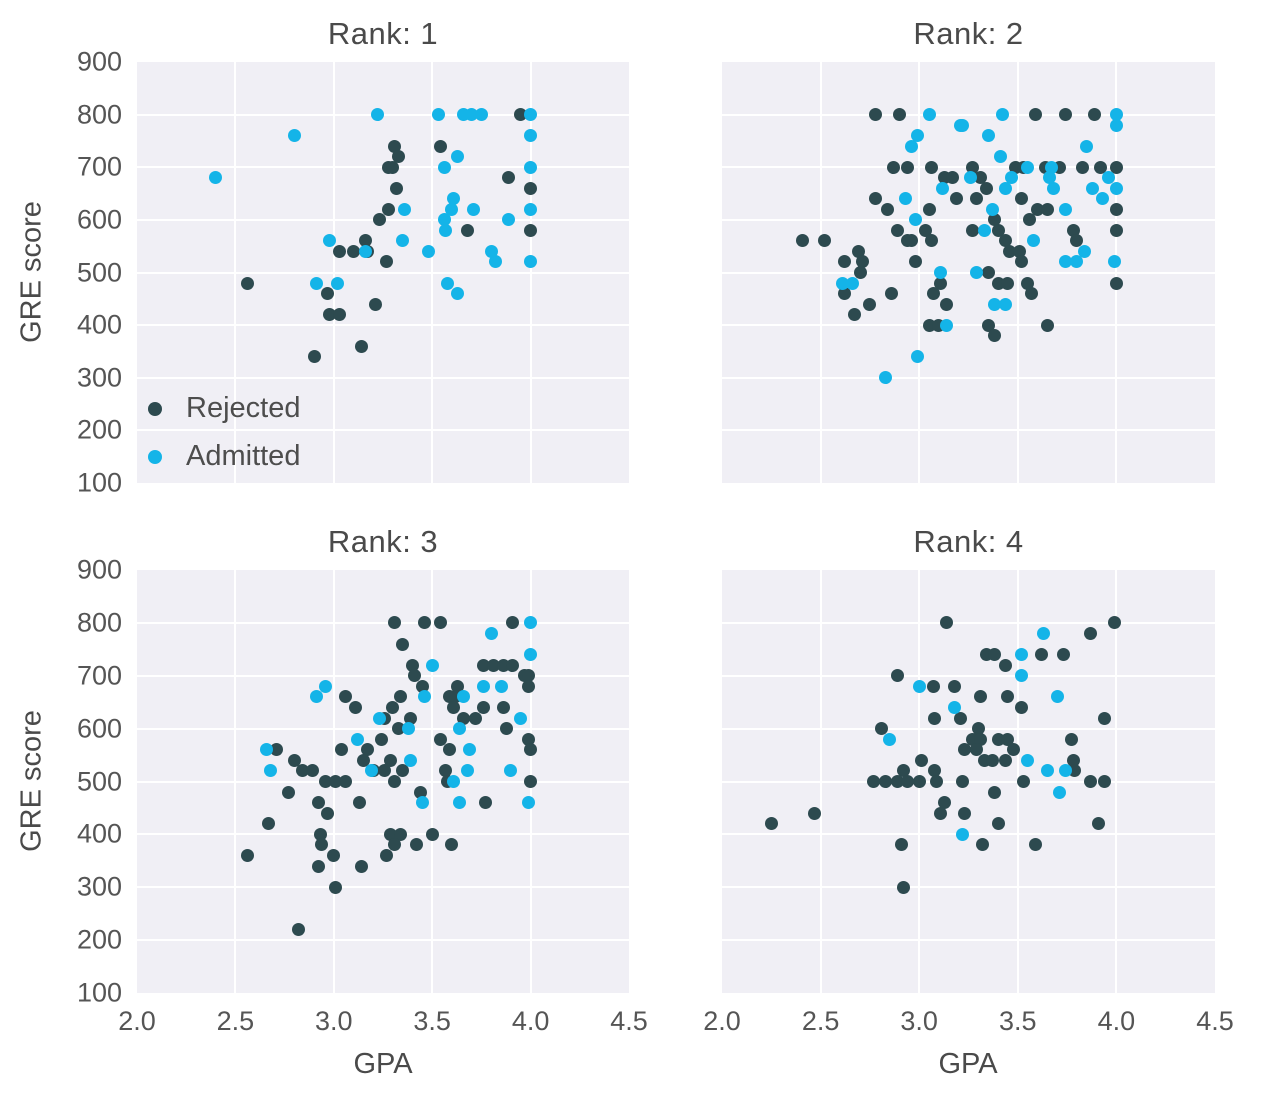 This screenshot has width=1263, height=1105. Describe the element at coordinates (383, 541) in the screenshot. I see `panel-title-rank-3: Rank: 3` at that location.